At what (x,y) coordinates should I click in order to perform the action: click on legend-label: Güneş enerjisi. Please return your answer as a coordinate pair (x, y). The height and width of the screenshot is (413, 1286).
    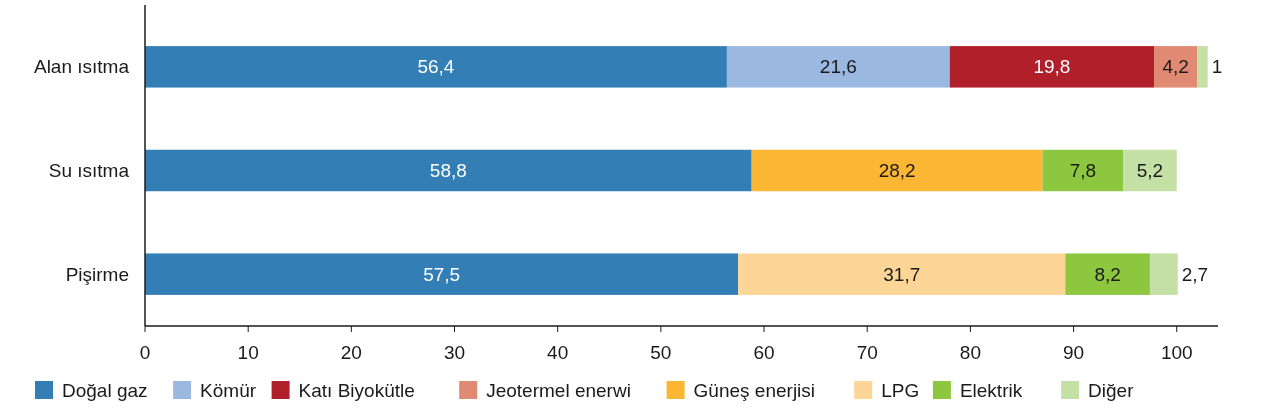
    Looking at the image, I should click on (754, 390).